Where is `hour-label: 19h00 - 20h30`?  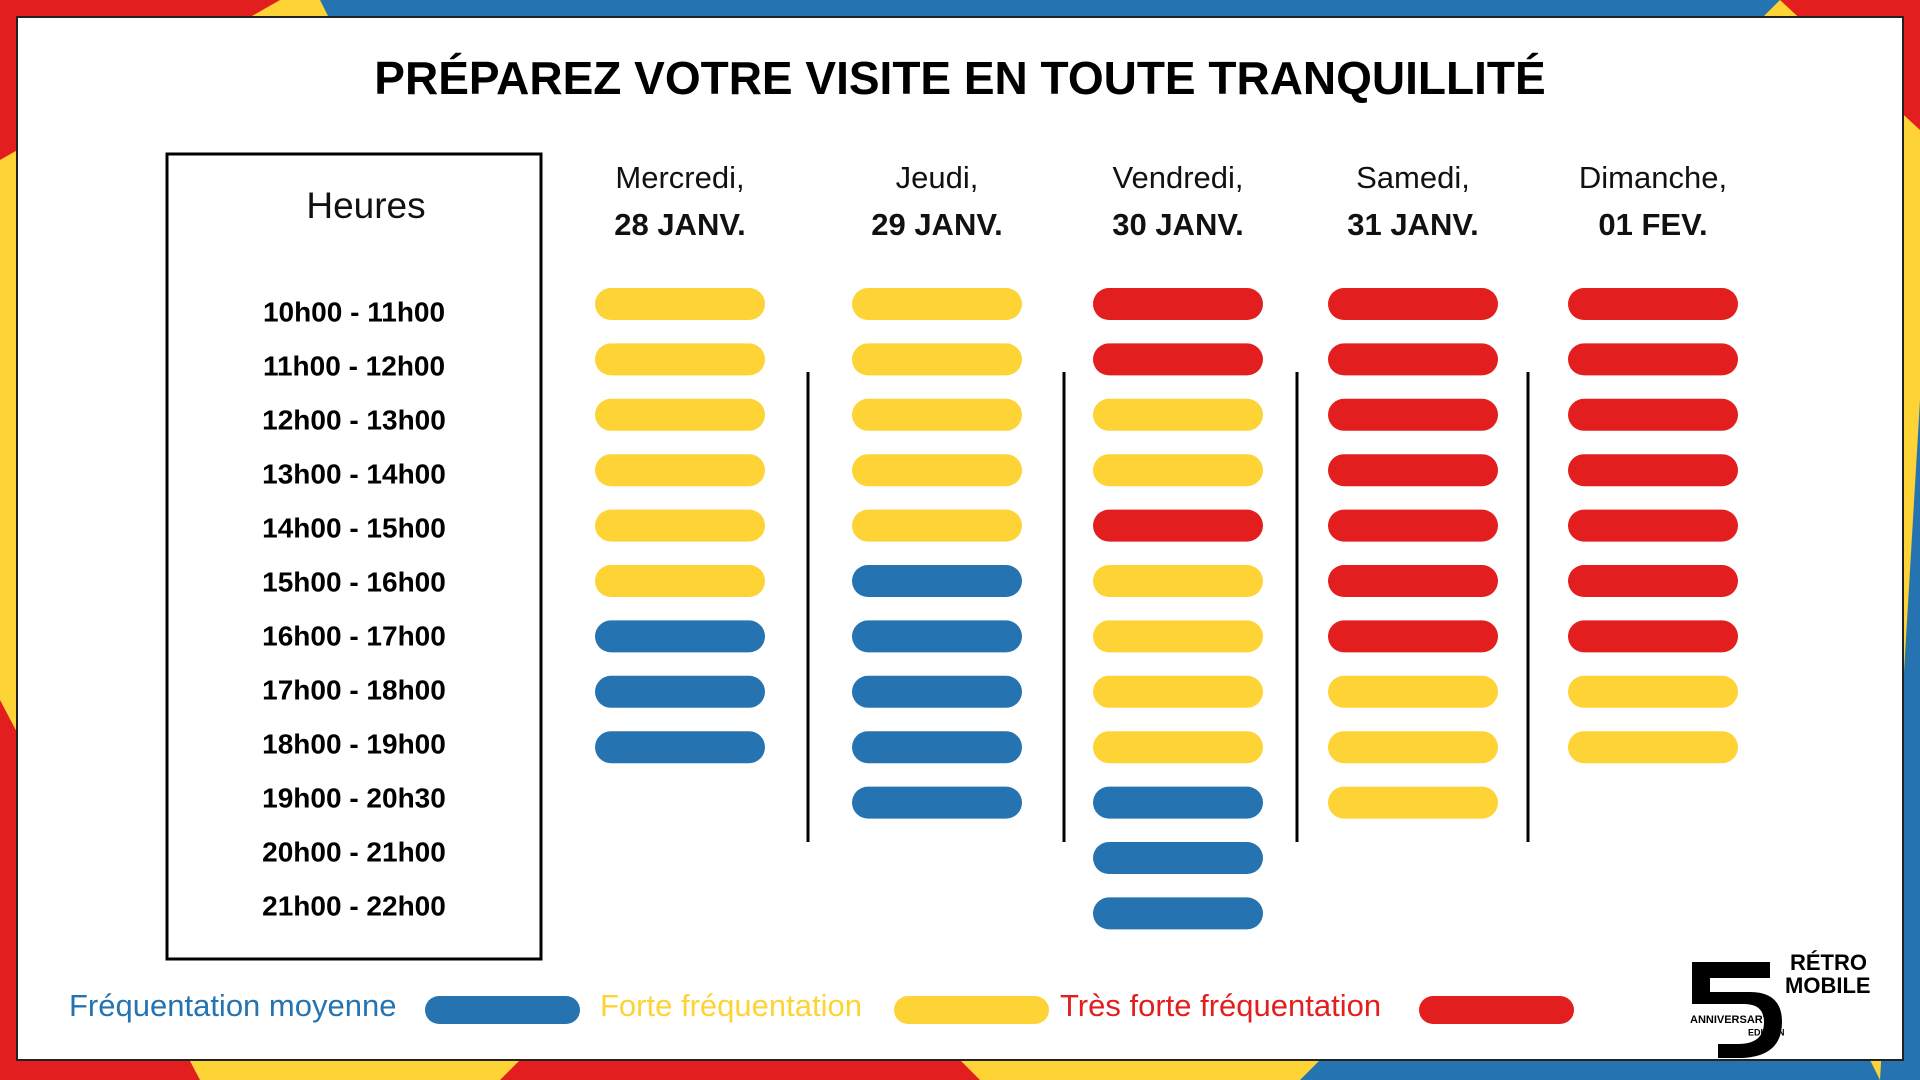
hour-label: 19h00 - 20h30 is located at coordinates (354, 797).